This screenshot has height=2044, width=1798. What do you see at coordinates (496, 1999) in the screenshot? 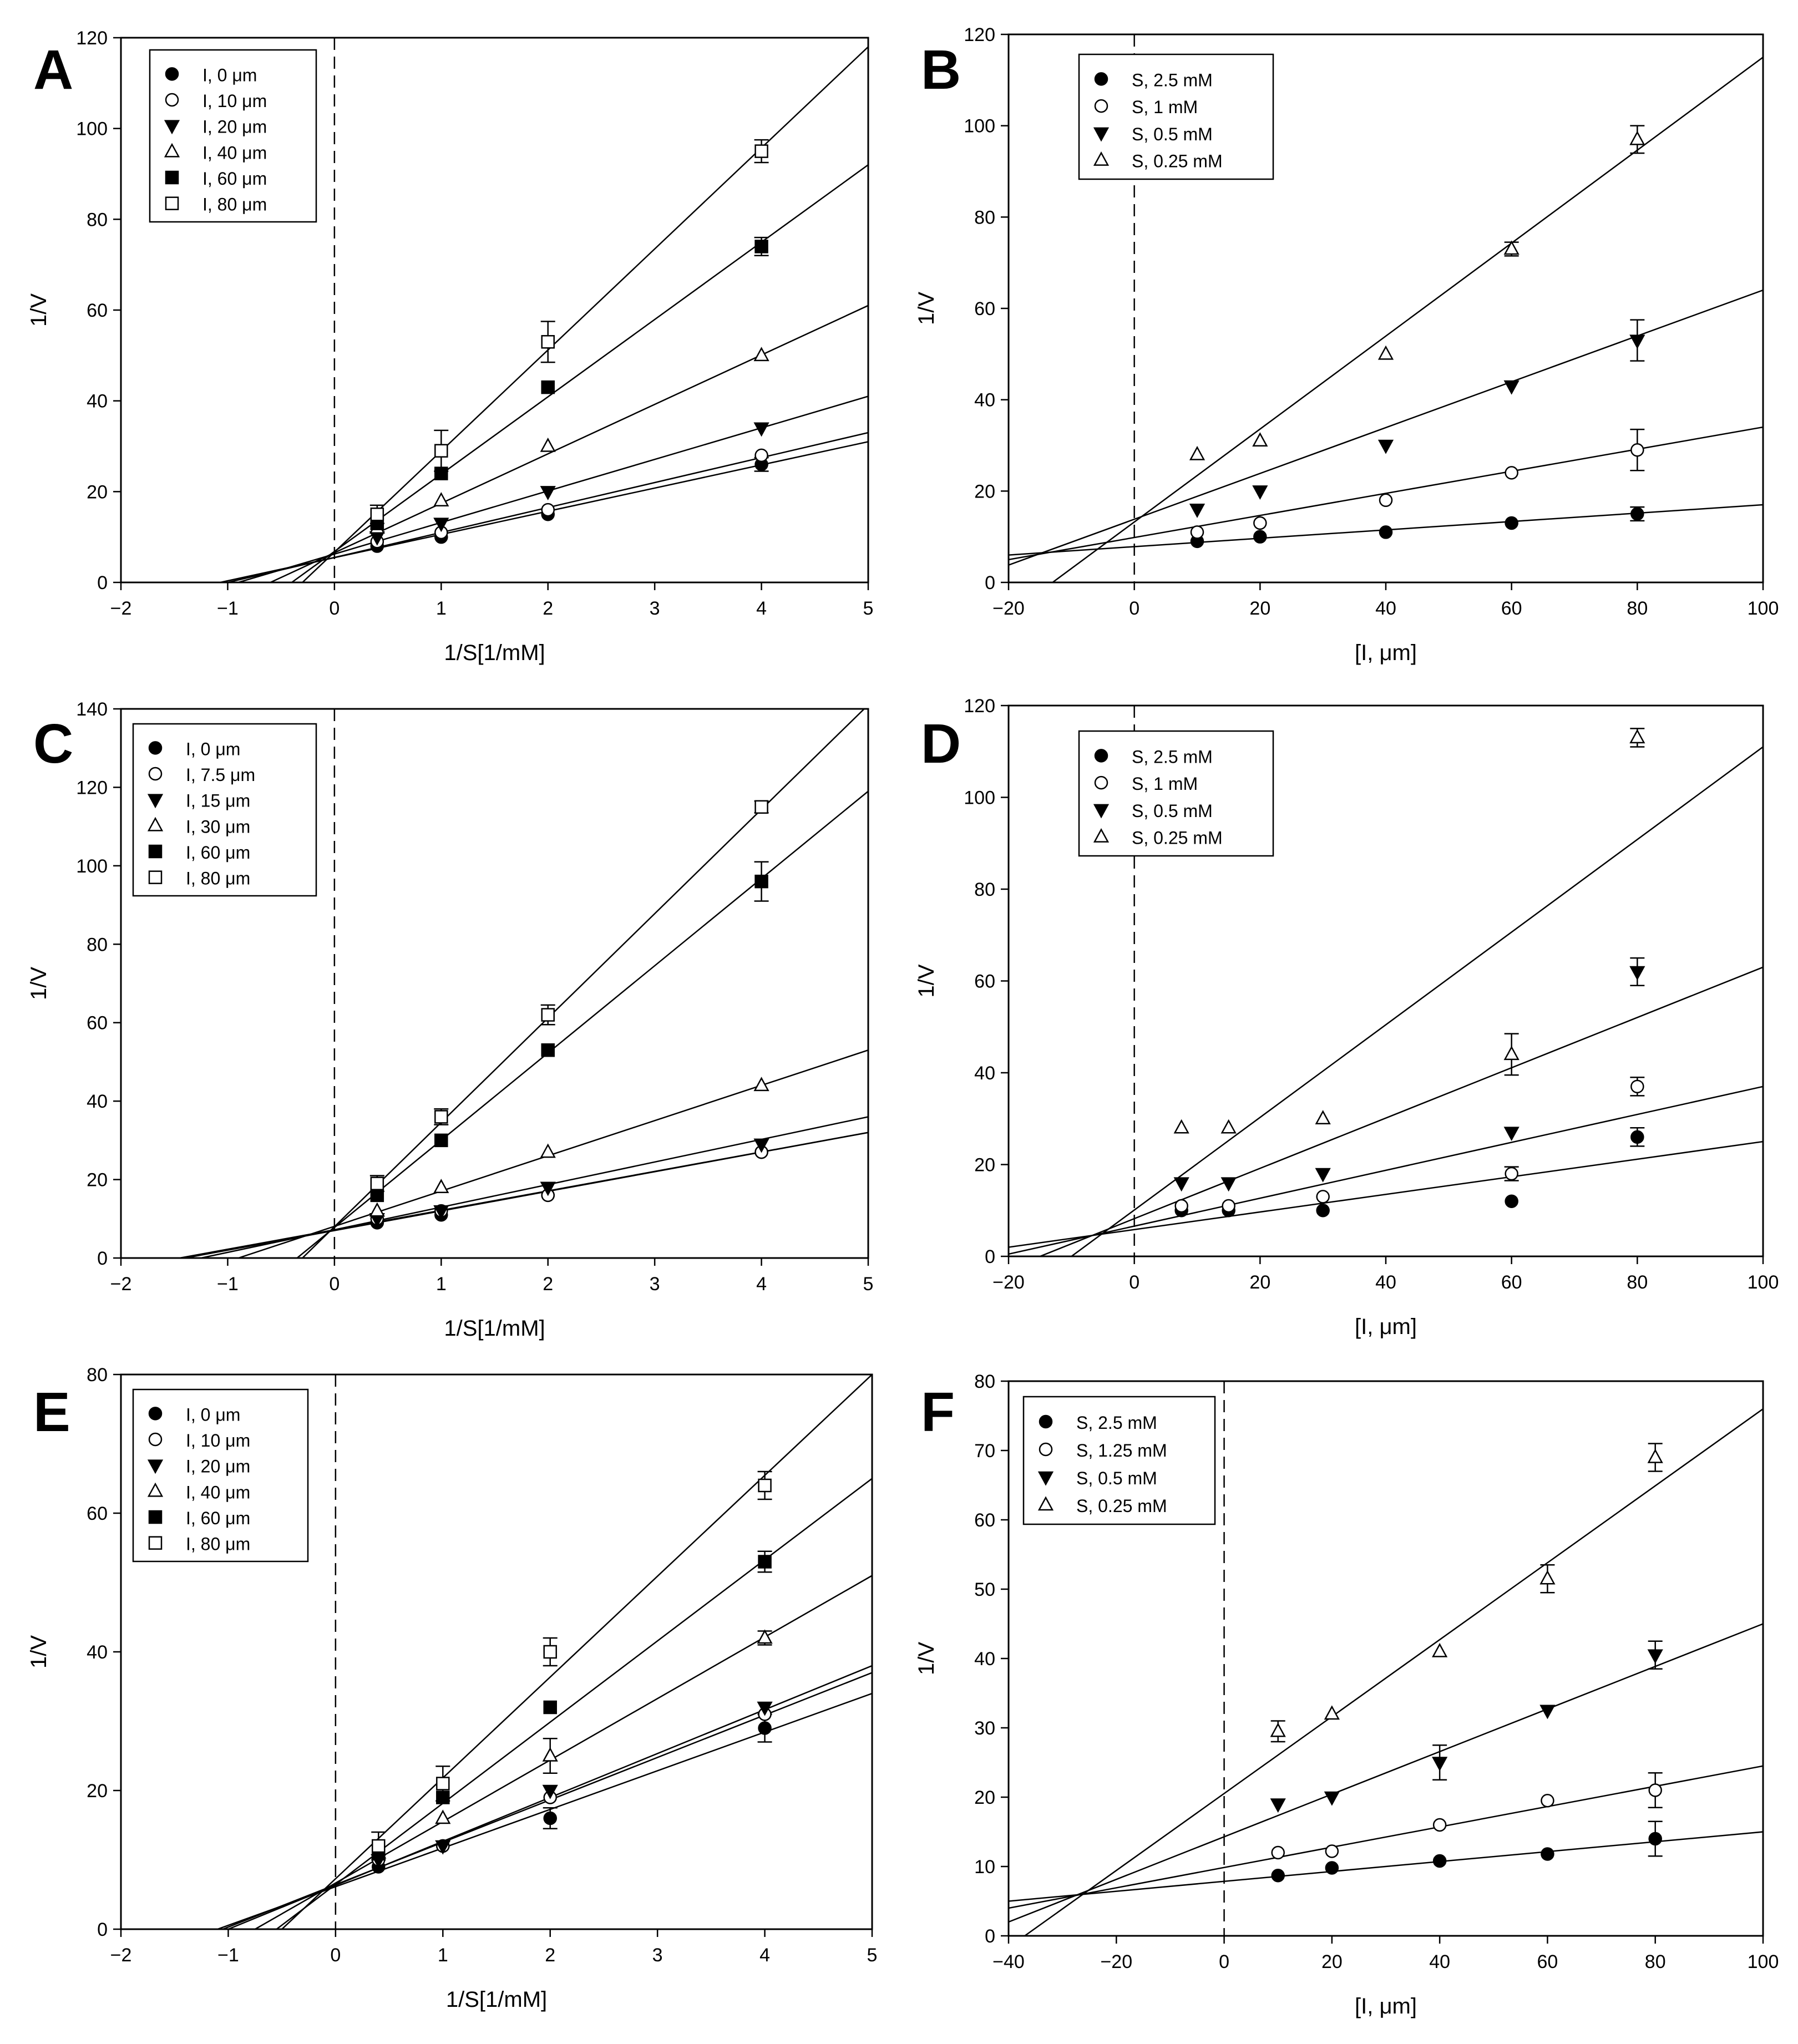
I see `x-axis-label: 1/S[1/mM]` at bounding box center [496, 1999].